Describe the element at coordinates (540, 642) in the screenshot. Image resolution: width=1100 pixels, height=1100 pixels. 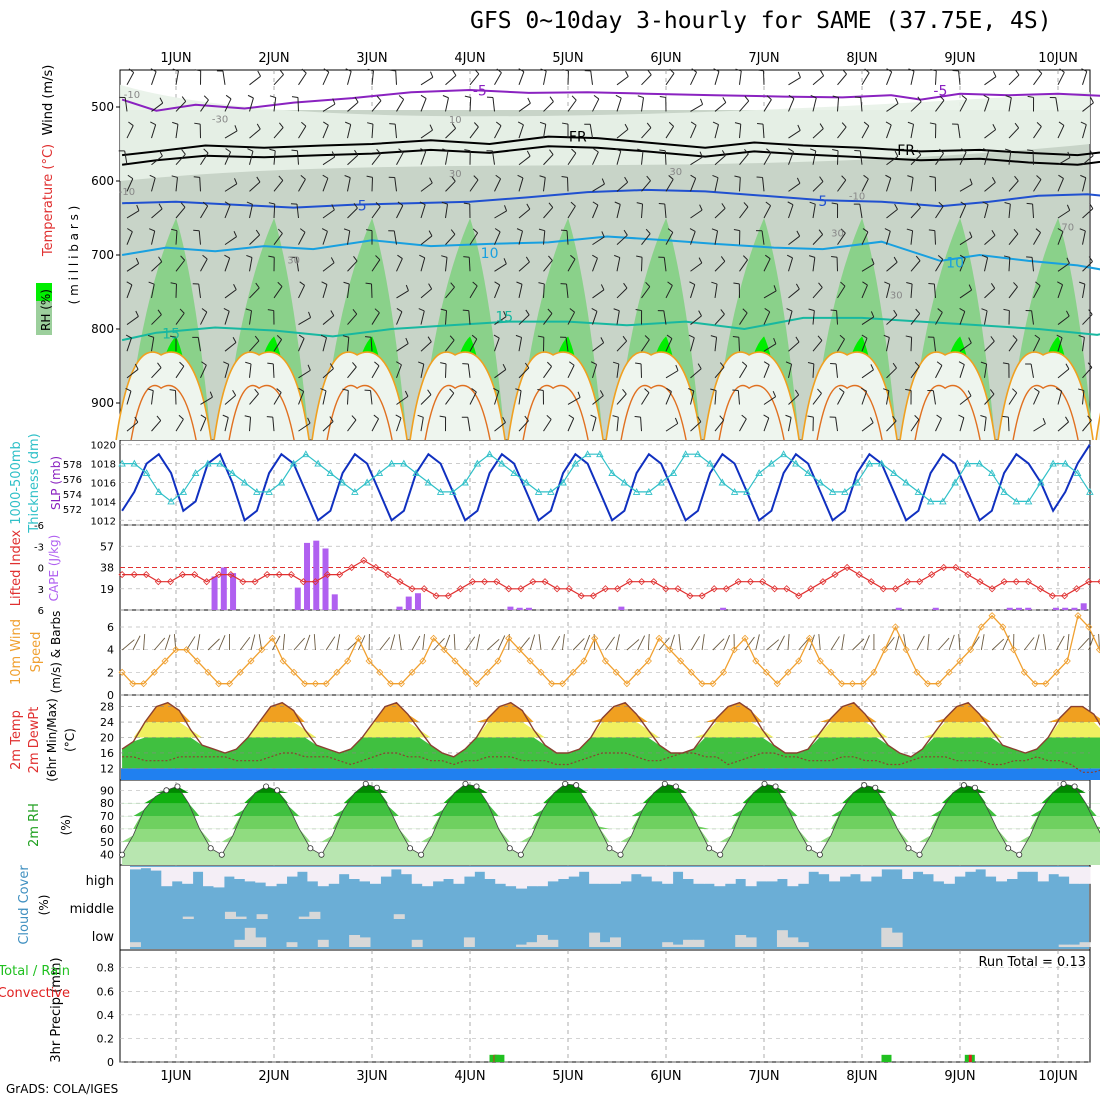
I see `surface-wind-barb` at that location.